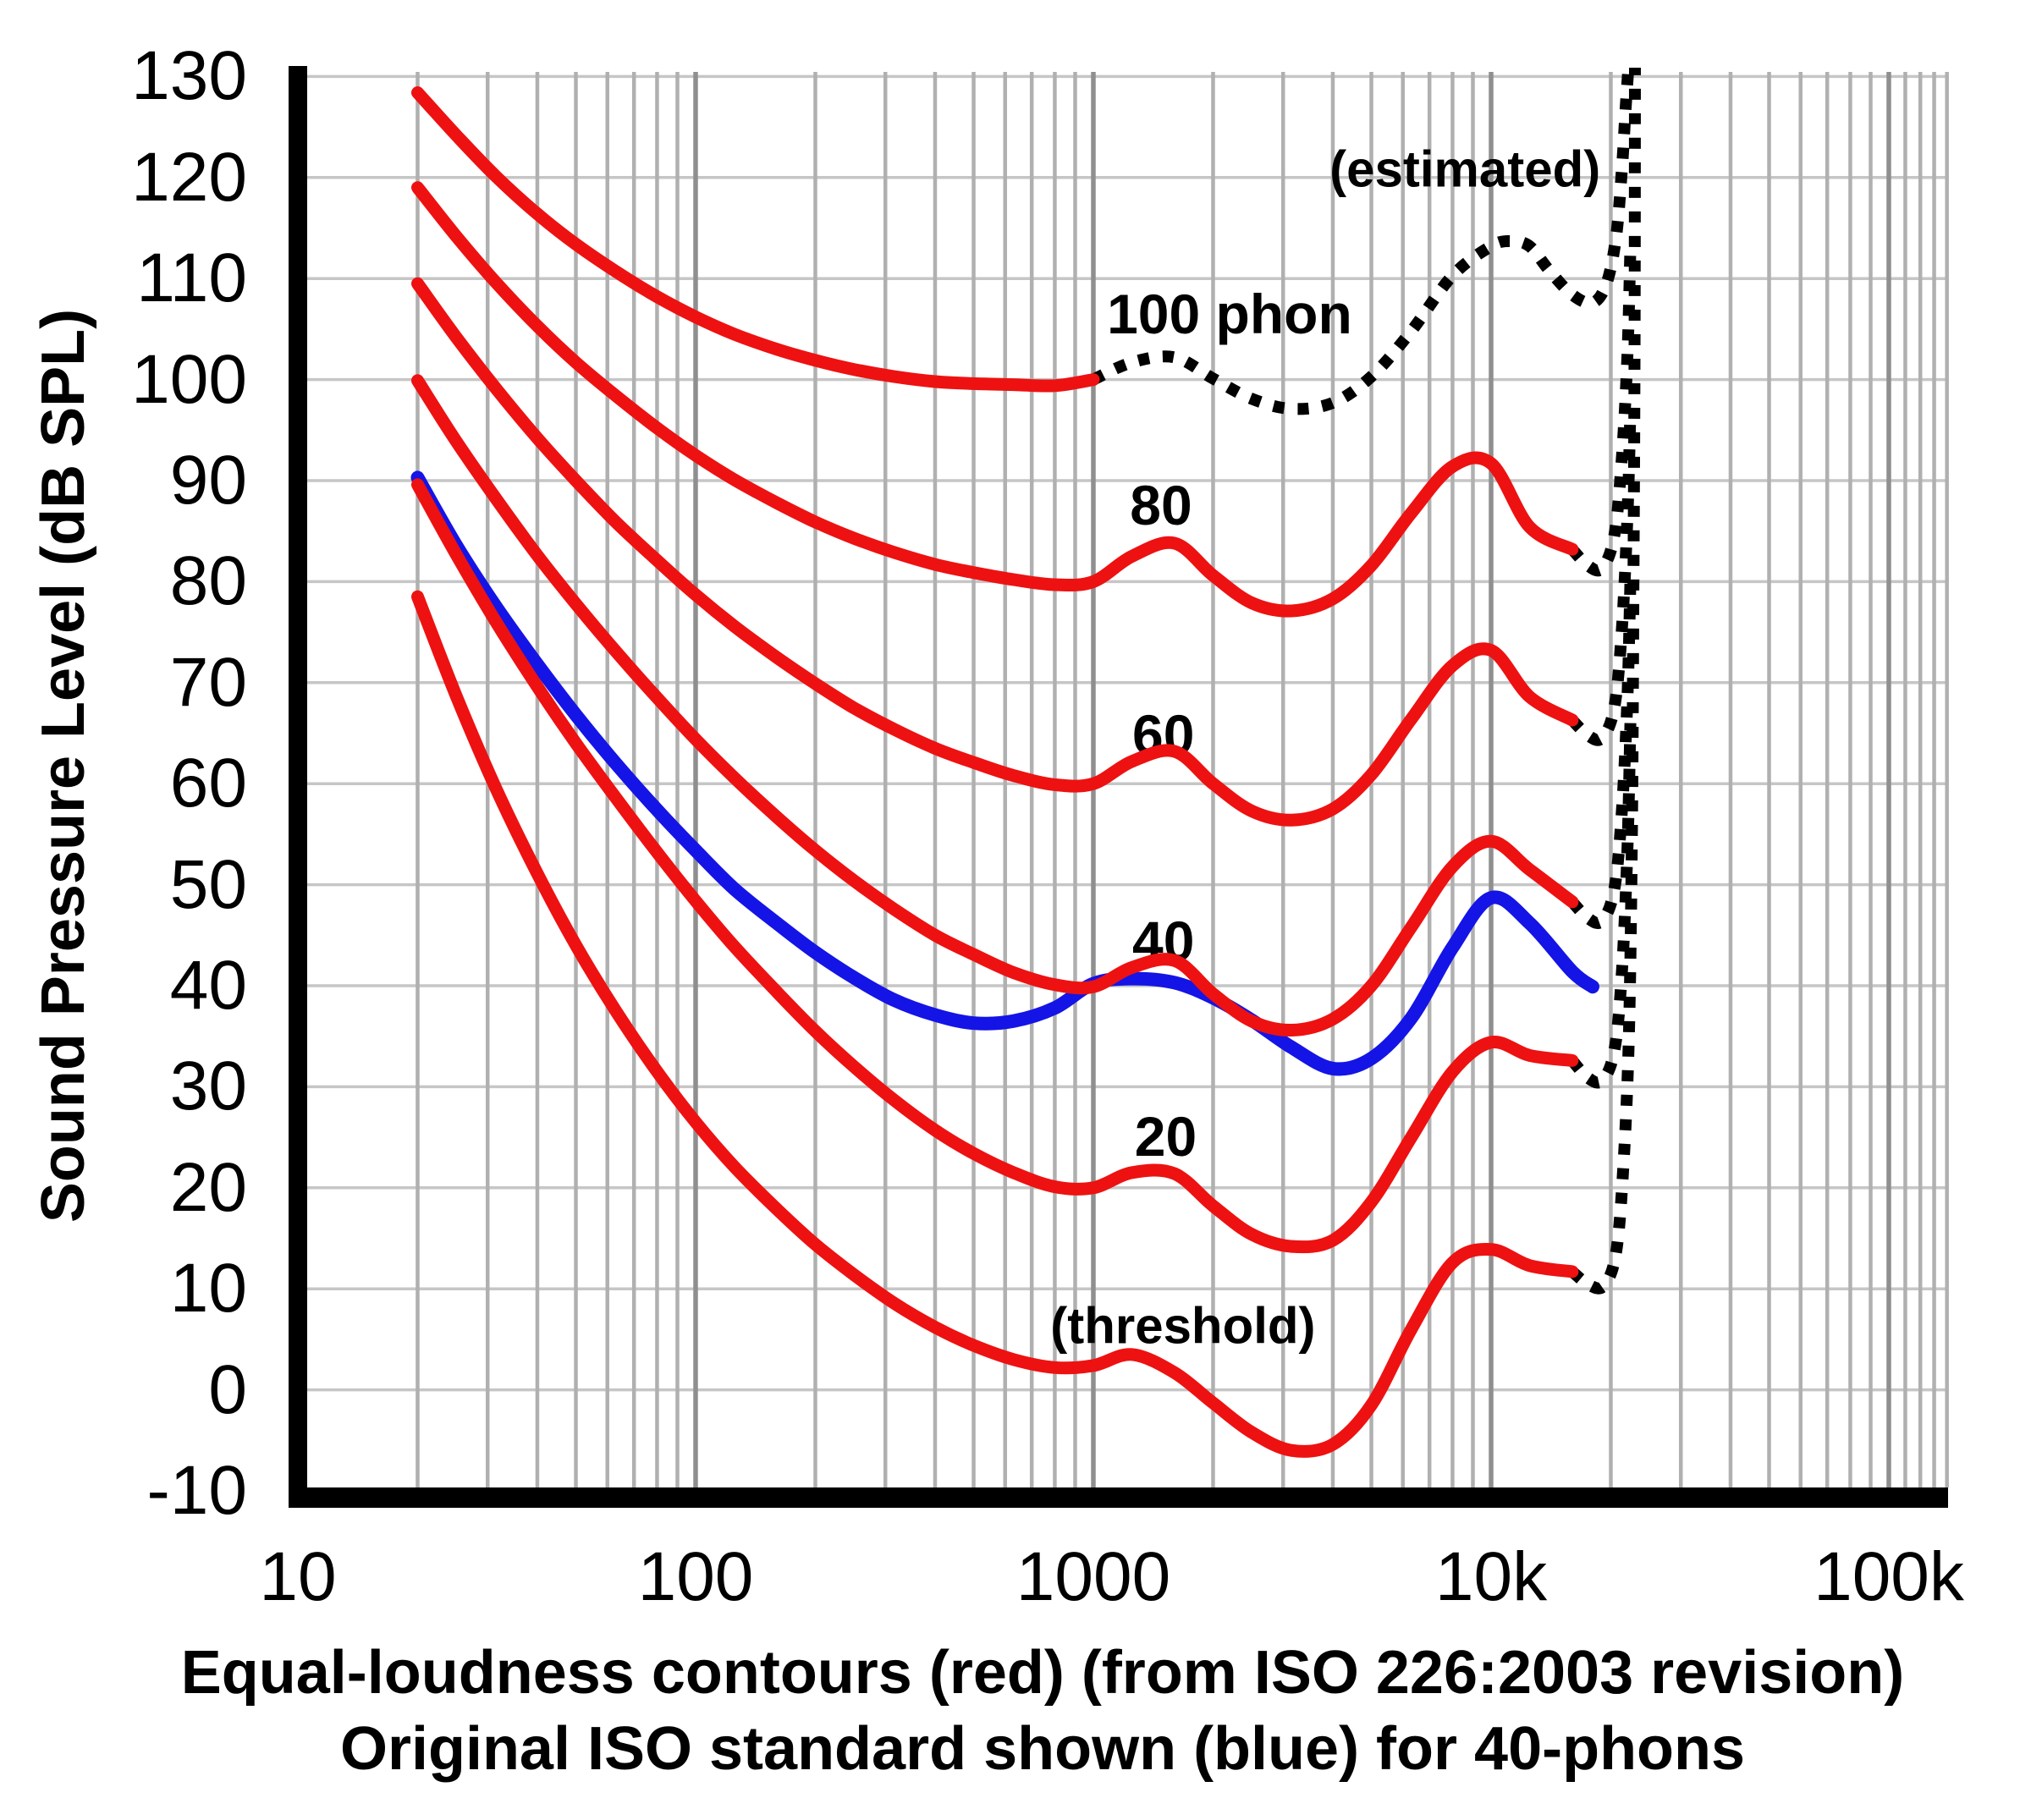 Image resolution: width=2031 pixels, height=1820 pixels. Describe the element at coordinates (298, 787) in the screenshot. I see `y-axis-spine` at that location.